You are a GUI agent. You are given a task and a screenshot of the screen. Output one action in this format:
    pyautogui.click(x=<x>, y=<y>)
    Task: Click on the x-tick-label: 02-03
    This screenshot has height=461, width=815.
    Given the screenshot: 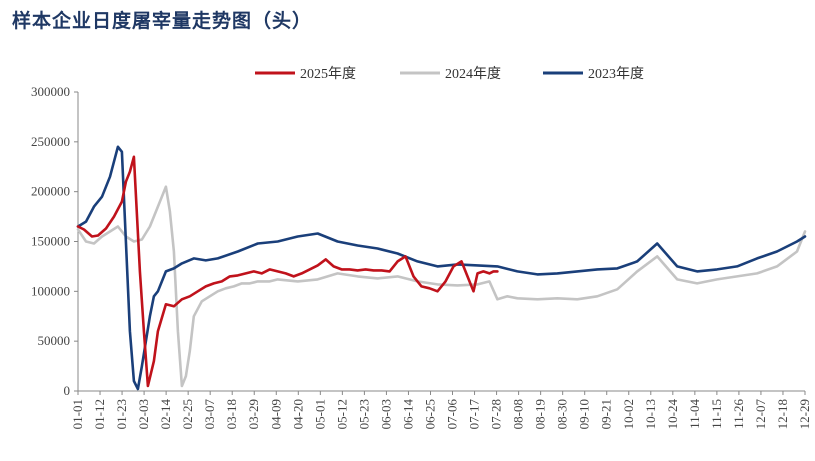 What is the action you would take?
    pyautogui.click(x=143, y=414)
    